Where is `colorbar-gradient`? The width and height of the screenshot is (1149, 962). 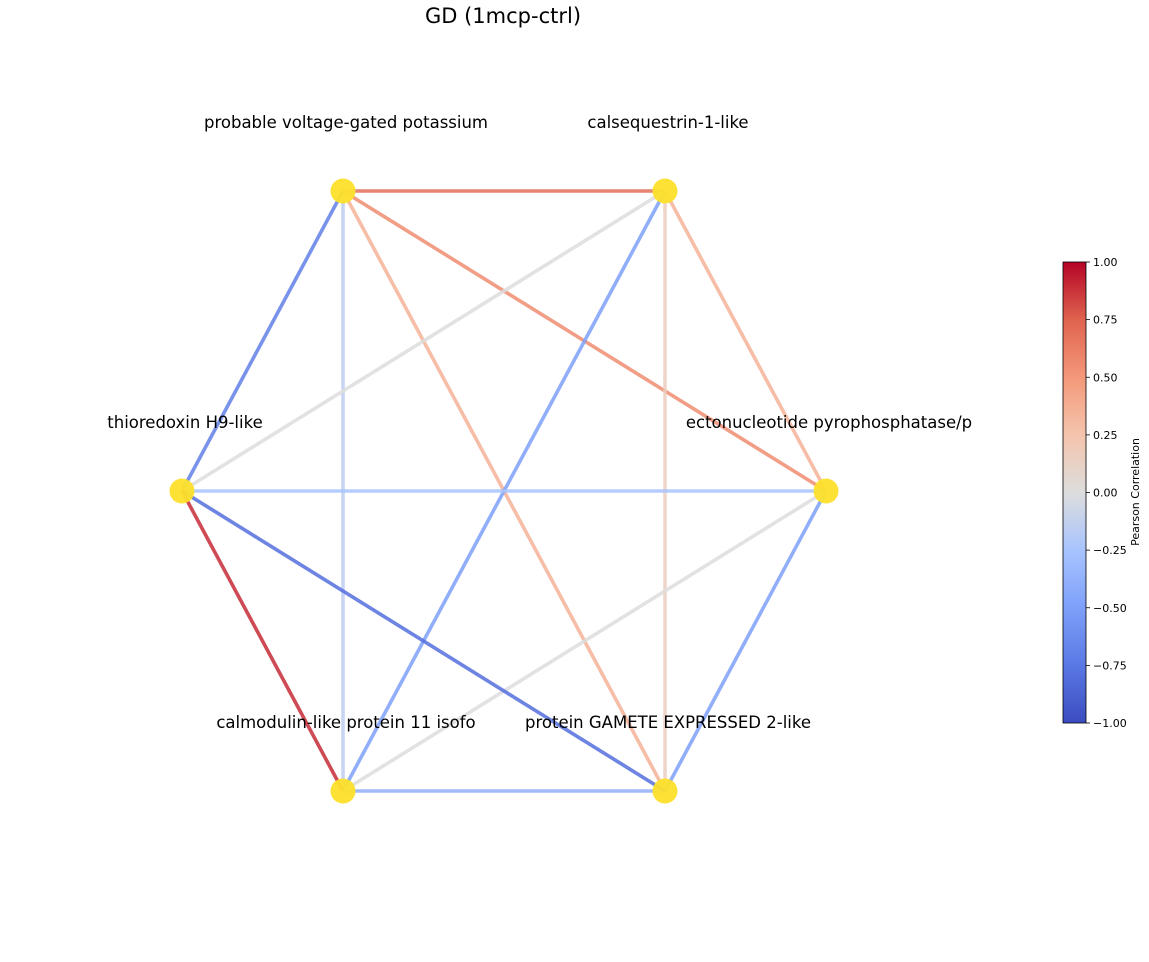 colorbar-gradient is located at coordinates (1074, 492).